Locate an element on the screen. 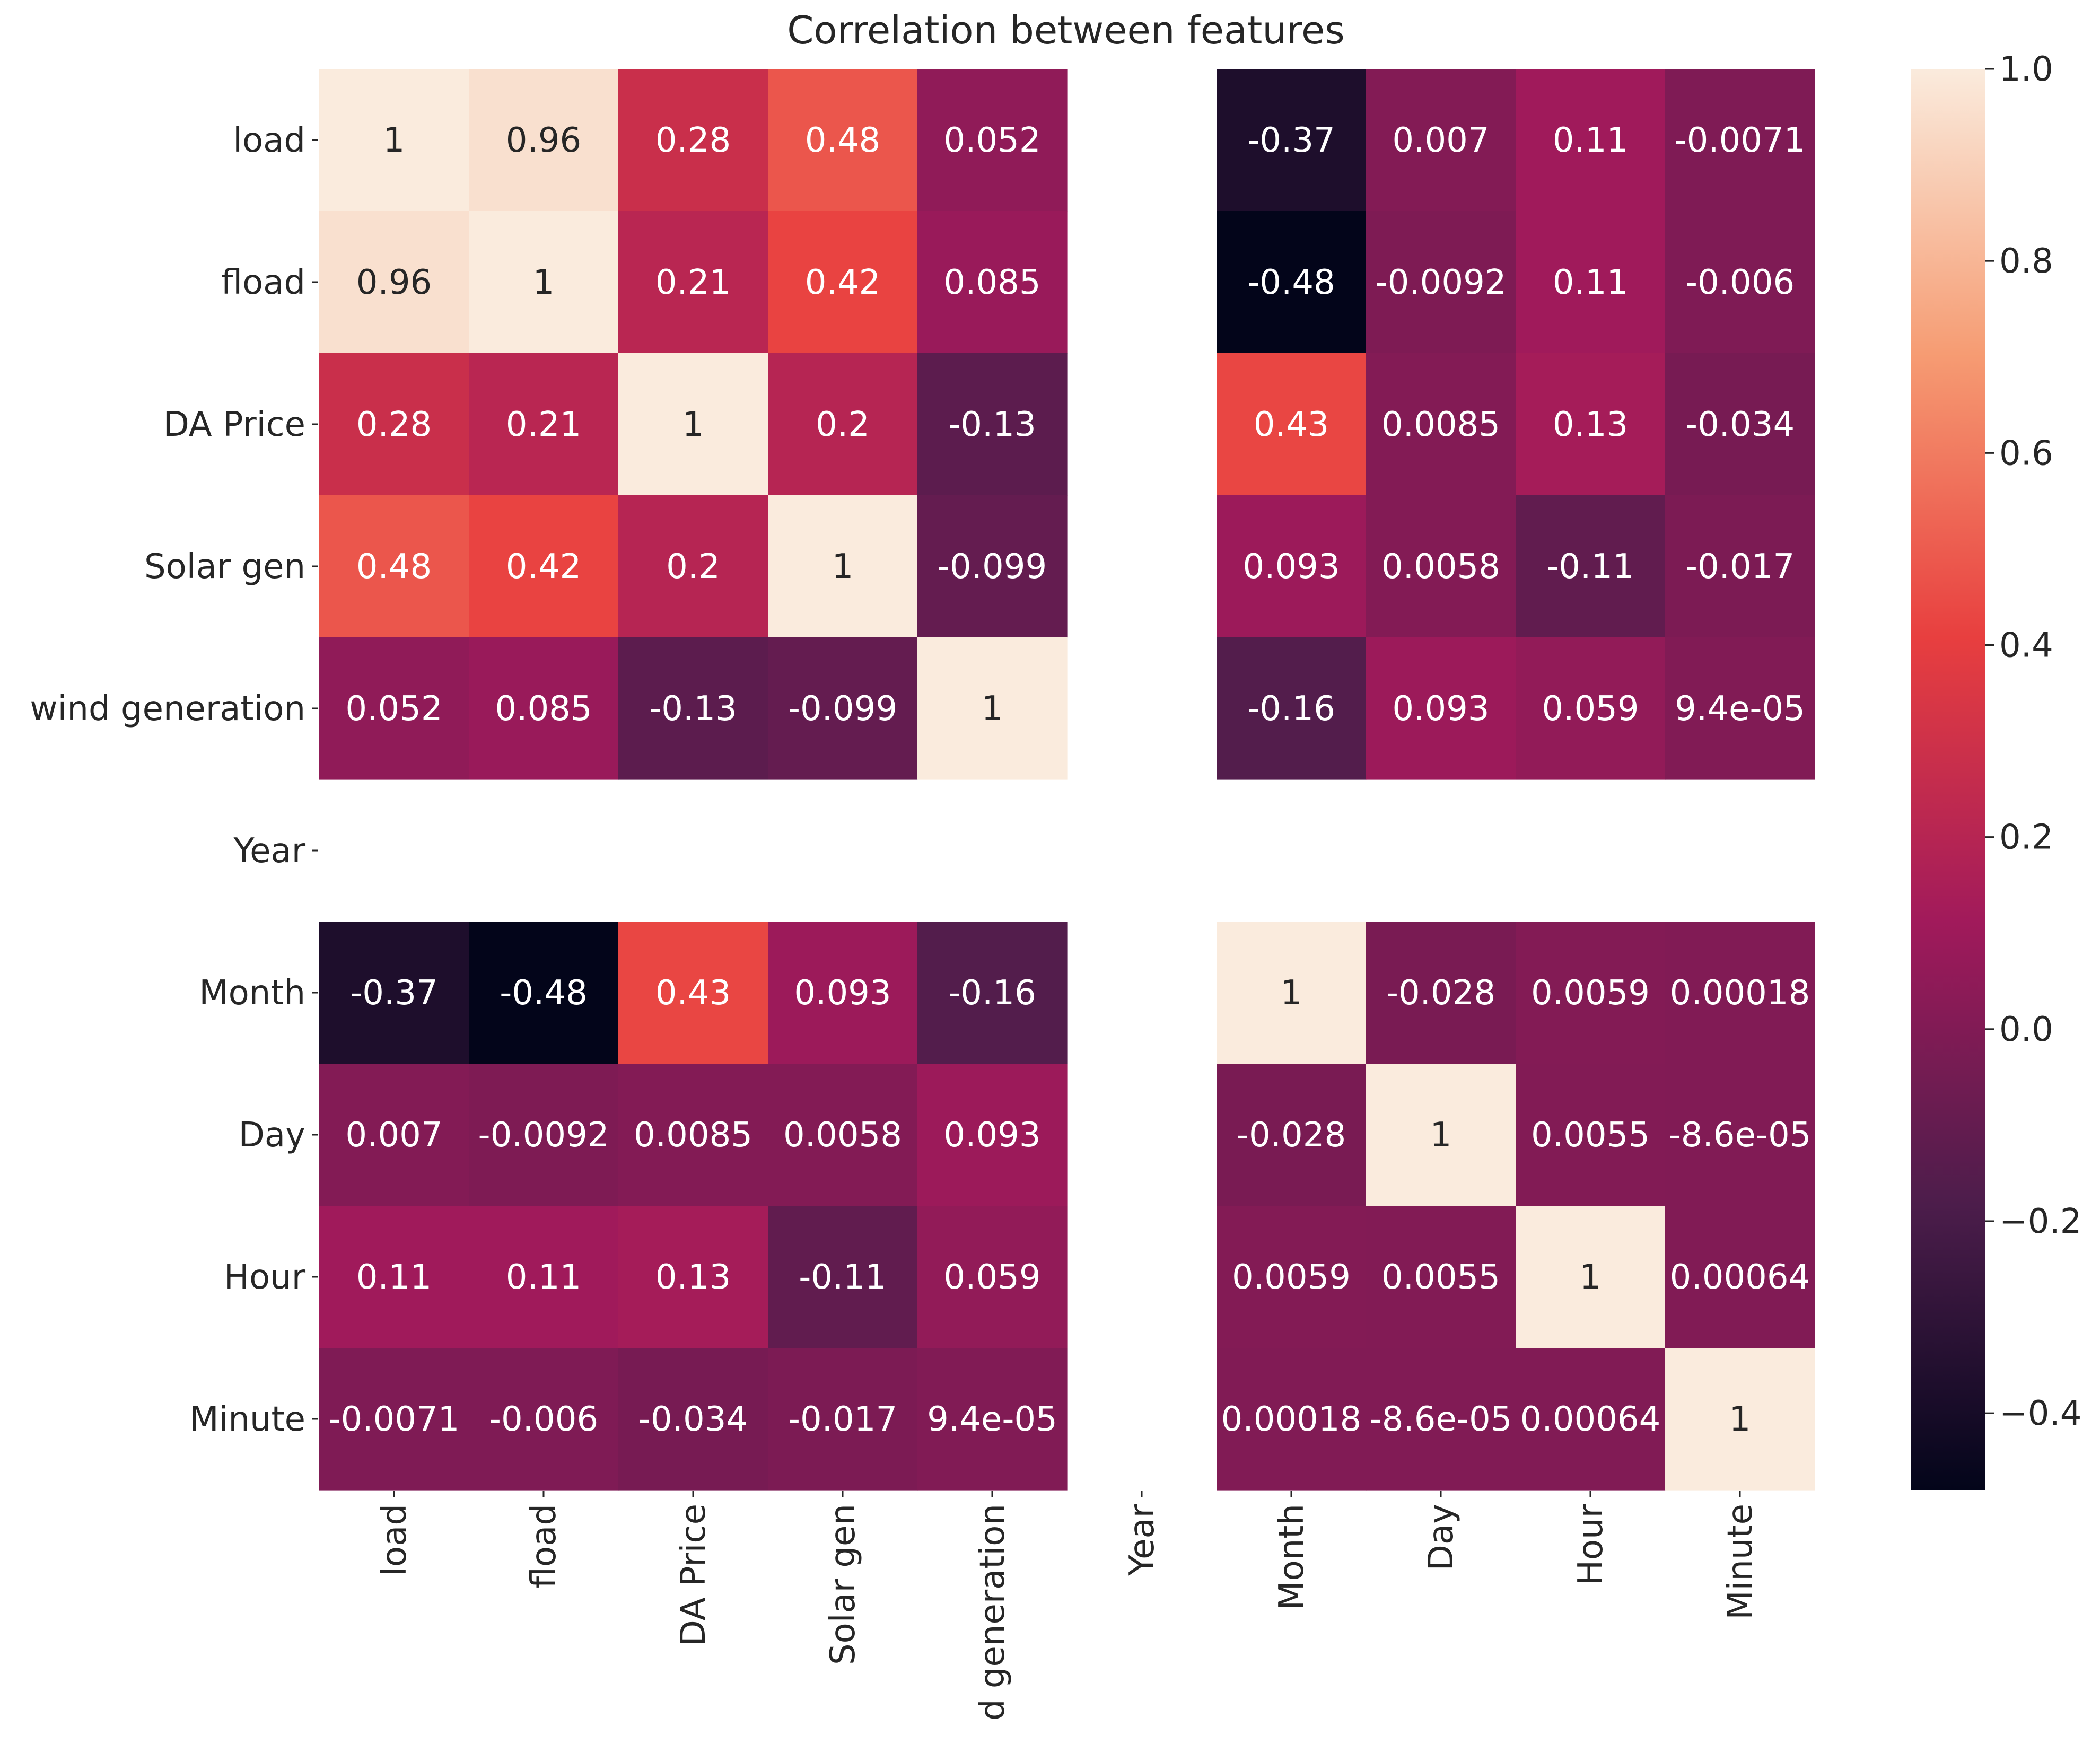  cell-annotation-r1-c9: -0.006 is located at coordinates (1740, 282).